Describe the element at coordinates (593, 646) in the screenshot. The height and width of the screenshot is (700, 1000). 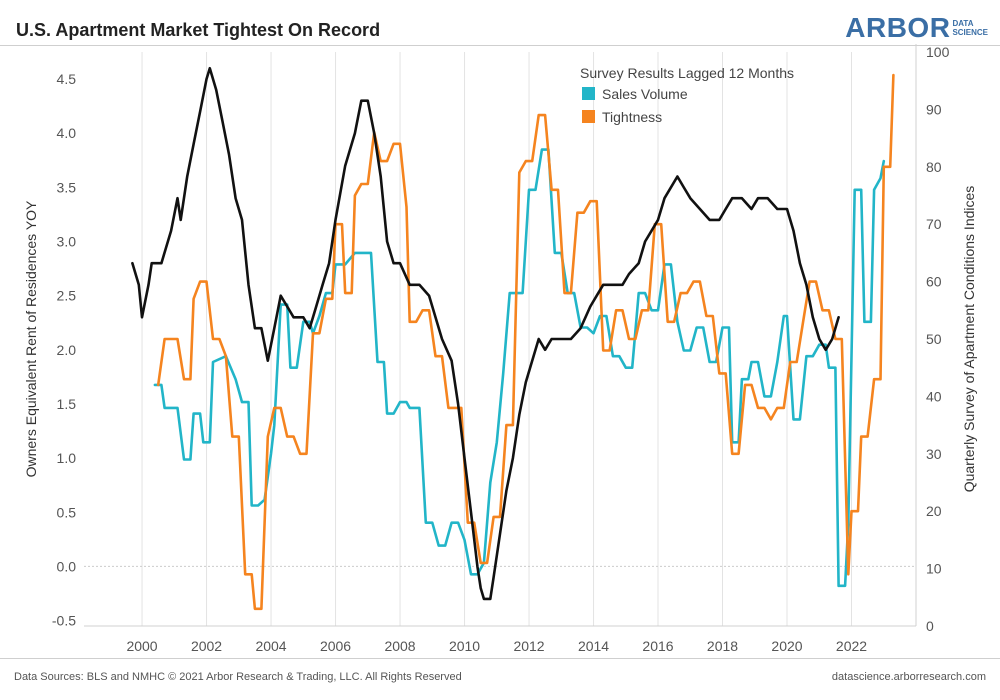
I see `x-tick-label: 2014` at that location.